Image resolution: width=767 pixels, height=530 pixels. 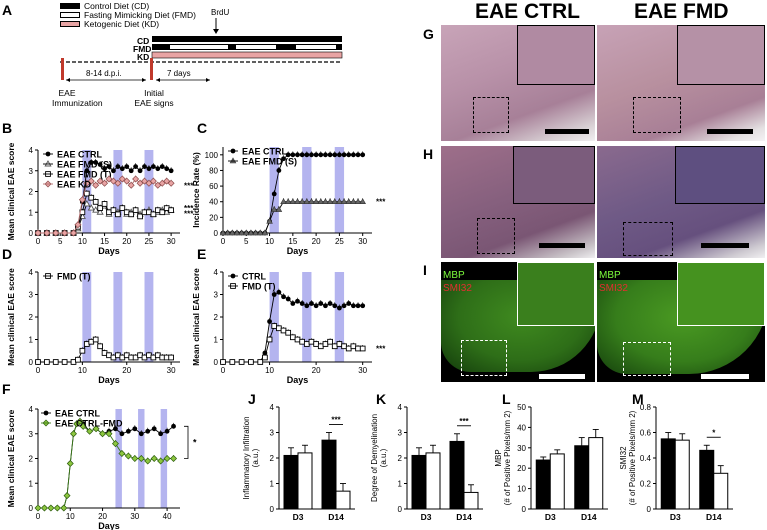 What do you see at coordinates (70, 15) in the screenshot?
I see `legend-swatch-fmd` at bounding box center [70, 15].